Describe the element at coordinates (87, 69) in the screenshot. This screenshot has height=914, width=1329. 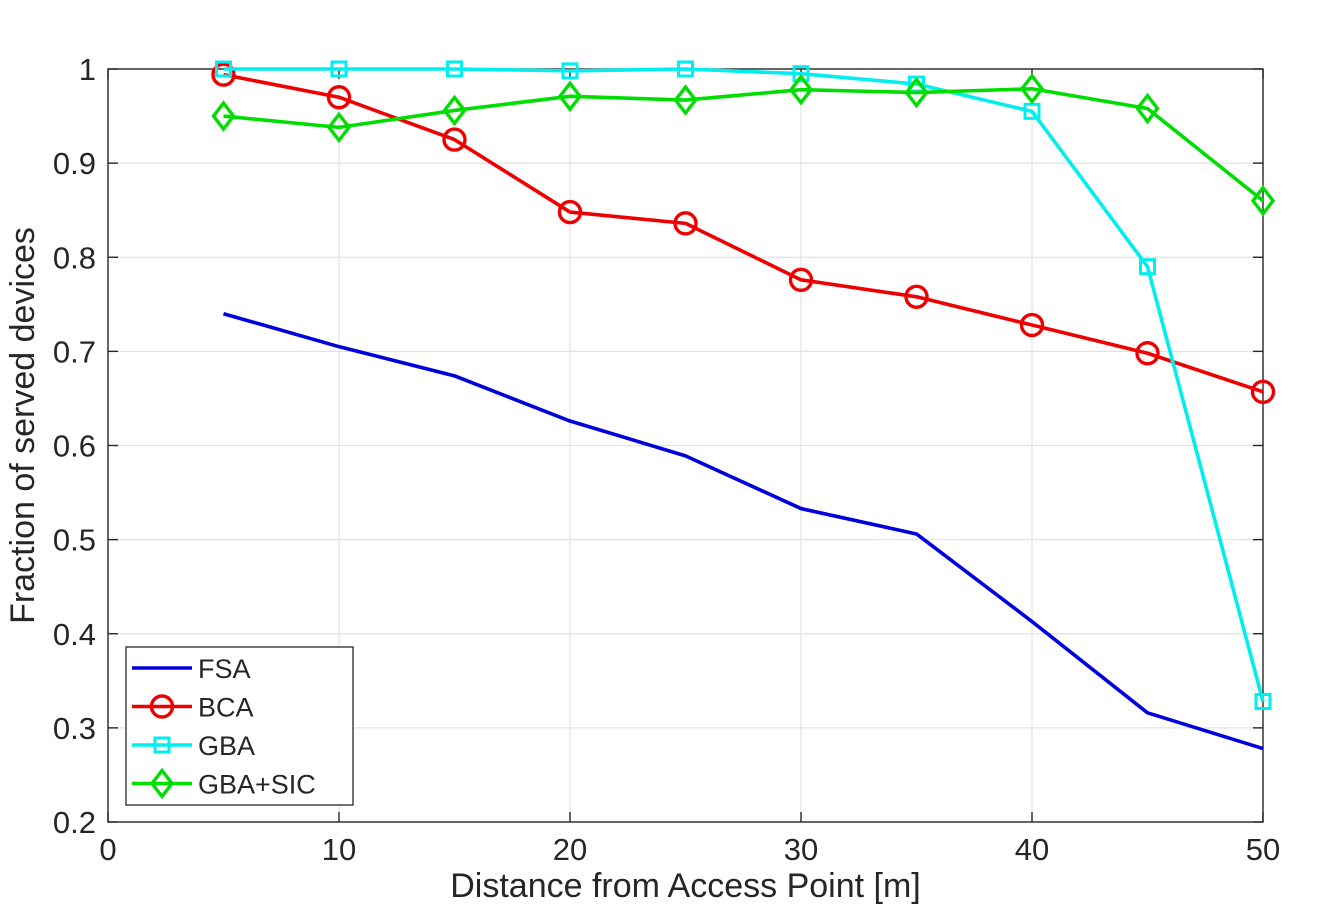
I see `y-tick-label: 1` at that location.